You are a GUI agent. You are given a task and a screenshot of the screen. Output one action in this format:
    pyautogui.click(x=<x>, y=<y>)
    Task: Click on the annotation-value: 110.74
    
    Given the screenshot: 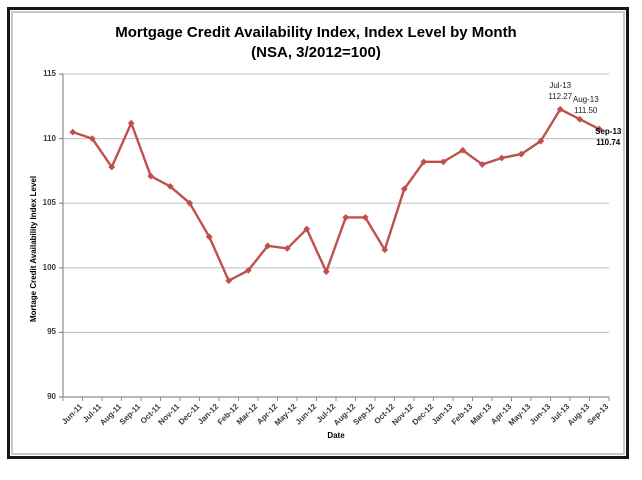 What is the action you would take?
    pyautogui.click(x=608, y=143)
    